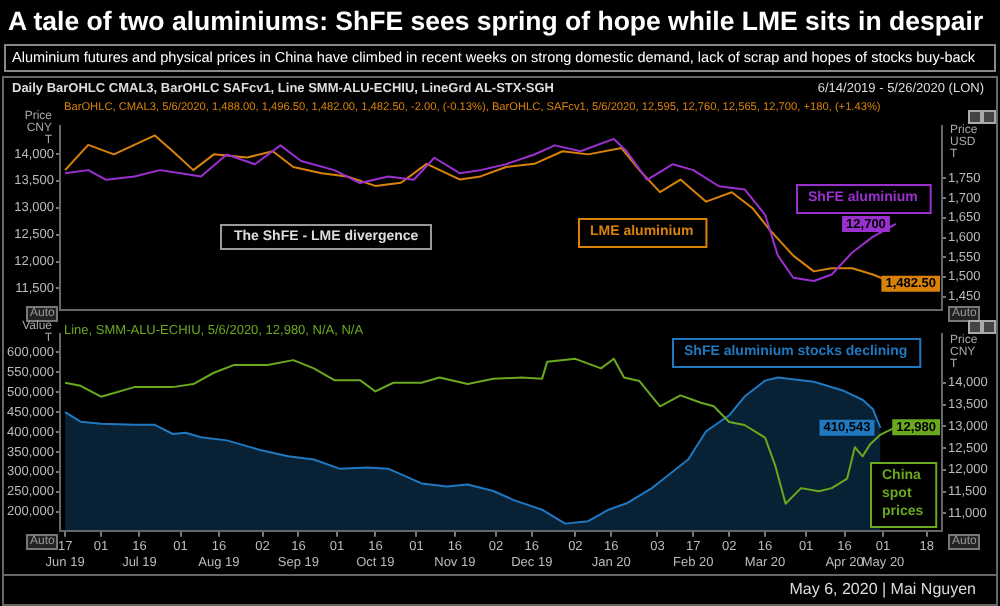 This screenshot has height=606, width=1000. I want to click on chart-title: A tale of two aluminiums: ShFE sees spring of hope while LME sits in despair, so click(497, 22).